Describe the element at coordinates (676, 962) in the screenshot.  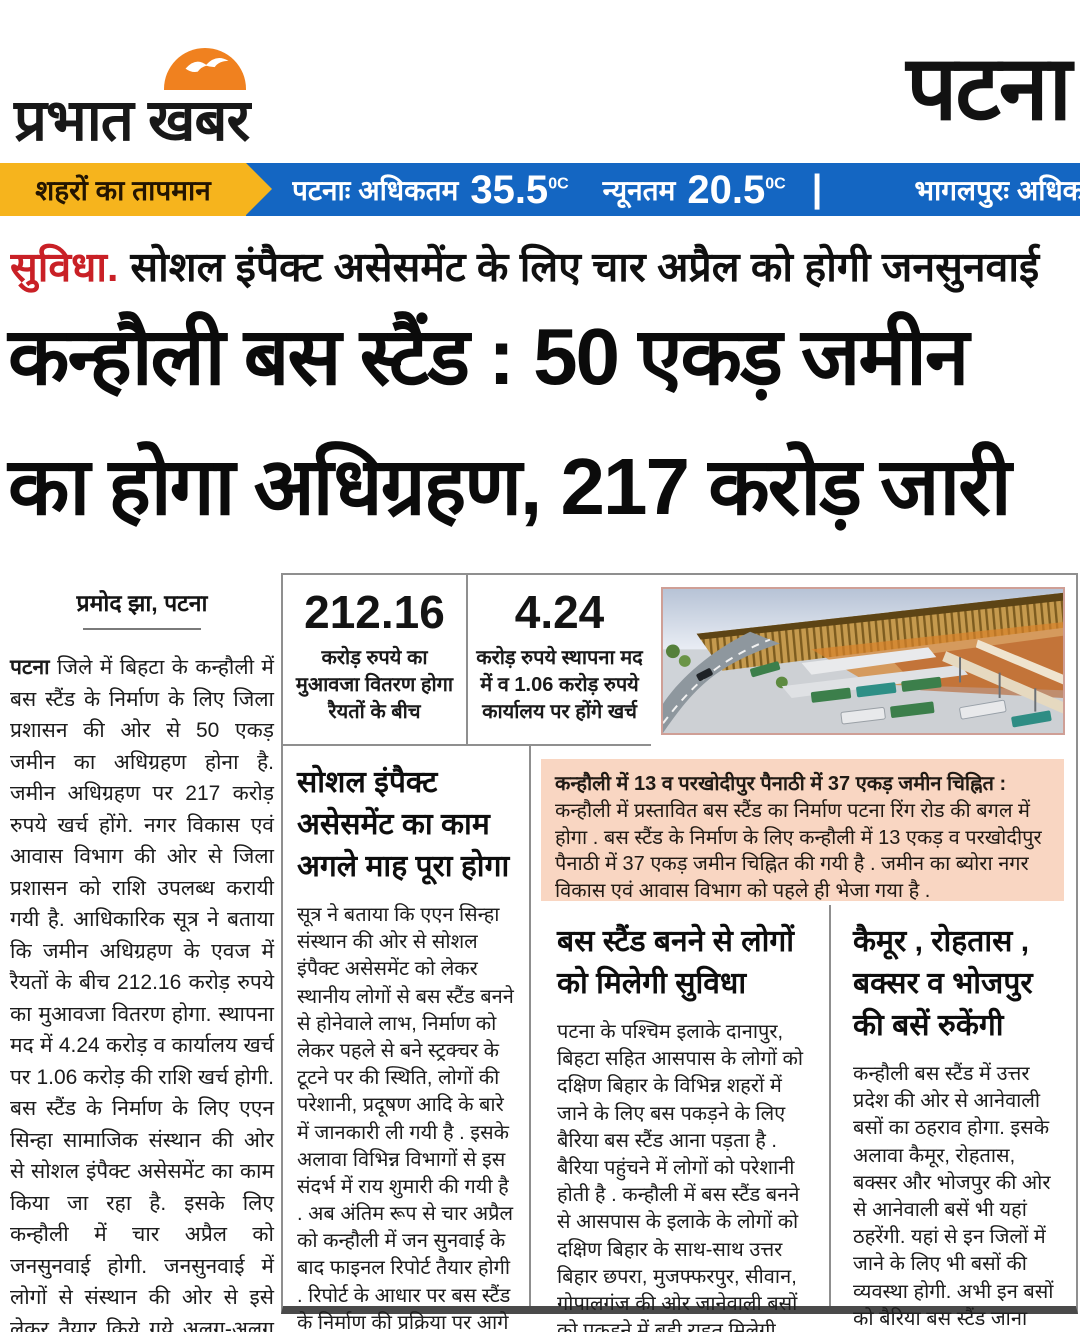
I see `sub-article-heading: बस स्टैंड बनने से लोगों को मिलेगी सुविधा` at that location.